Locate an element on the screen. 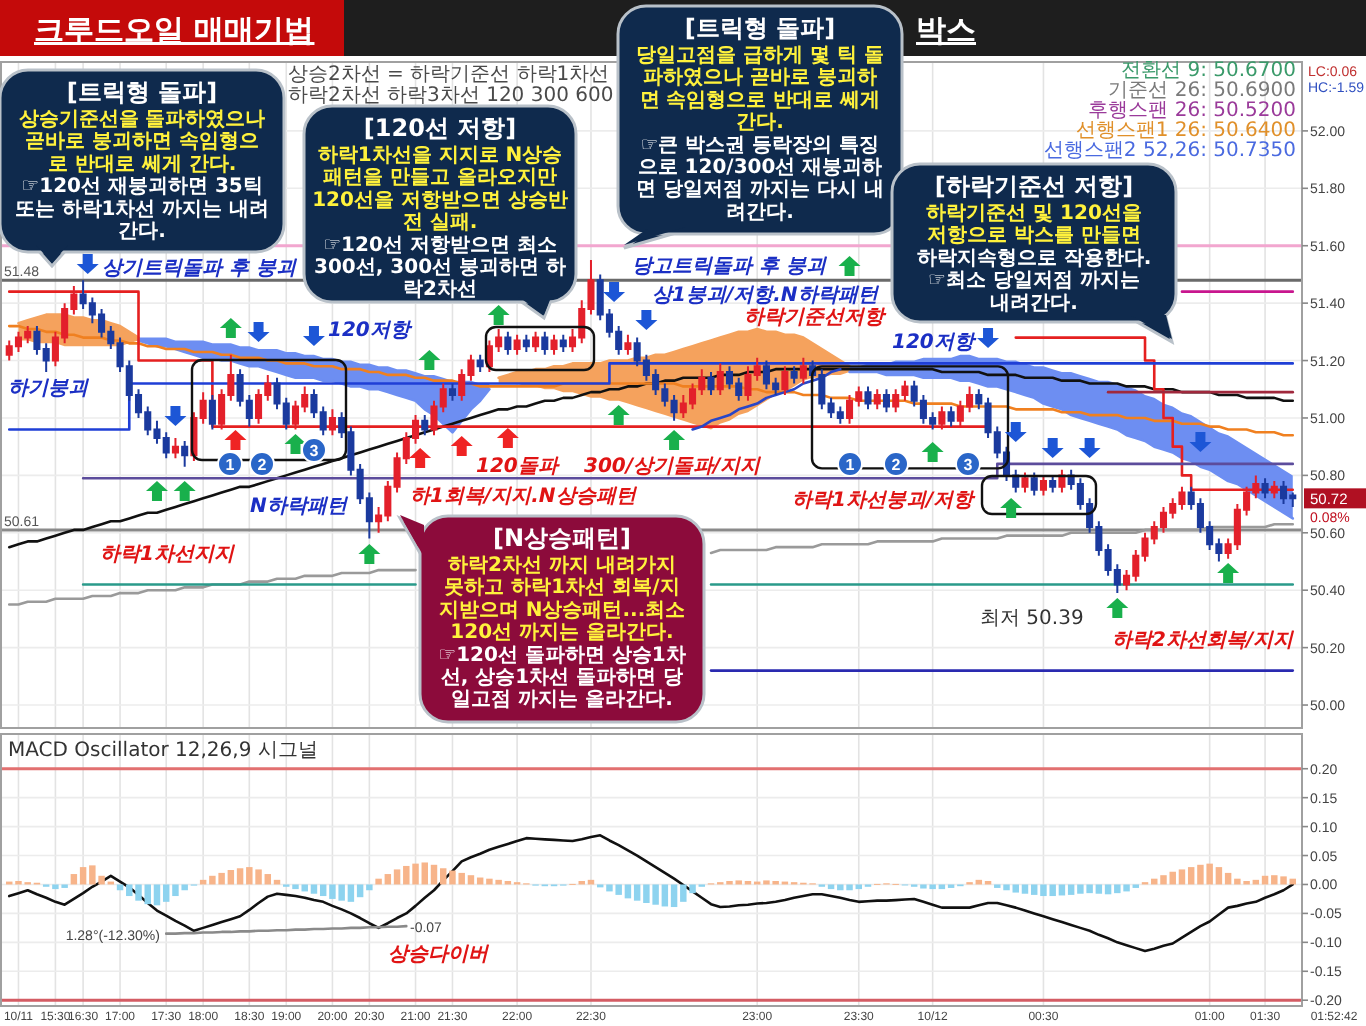 The image size is (1366, 1026). annotation: 하락기준선저항 is located at coordinates (816, 318).